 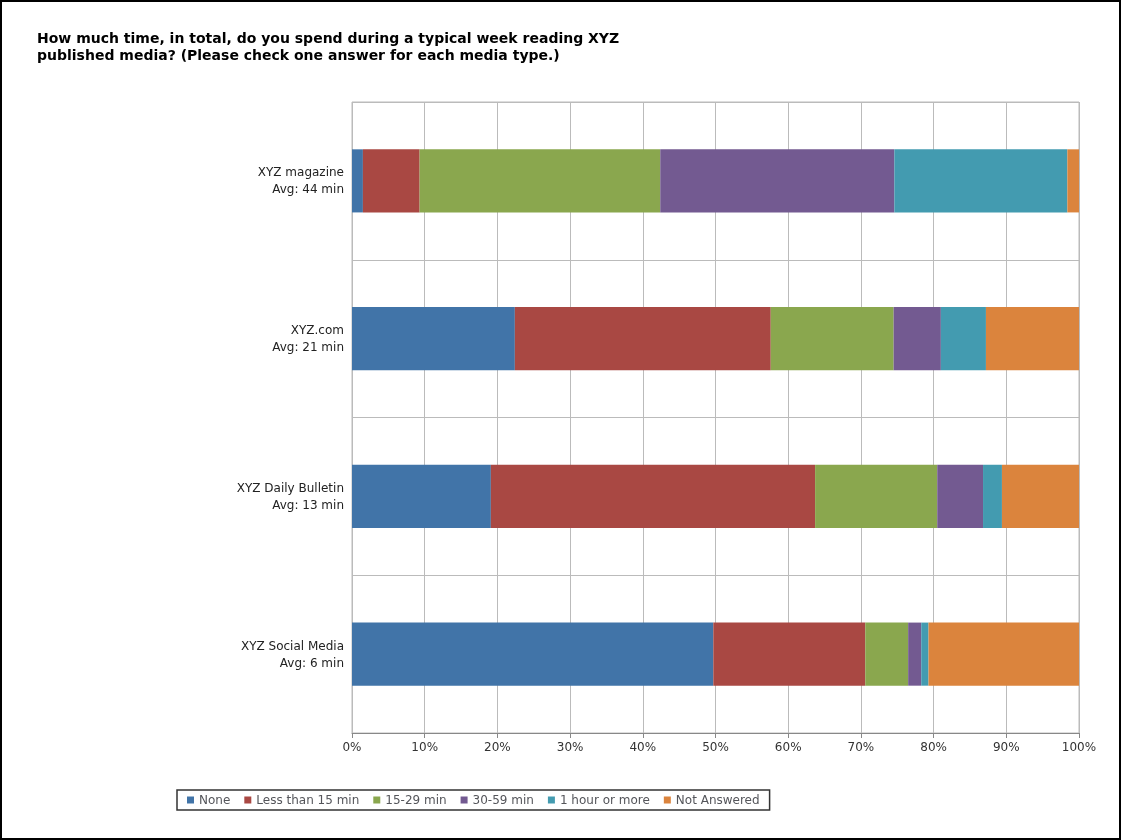 What do you see at coordinates (604, 800) in the screenshot?
I see `legend-label: 1 hour or more` at bounding box center [604, 800].